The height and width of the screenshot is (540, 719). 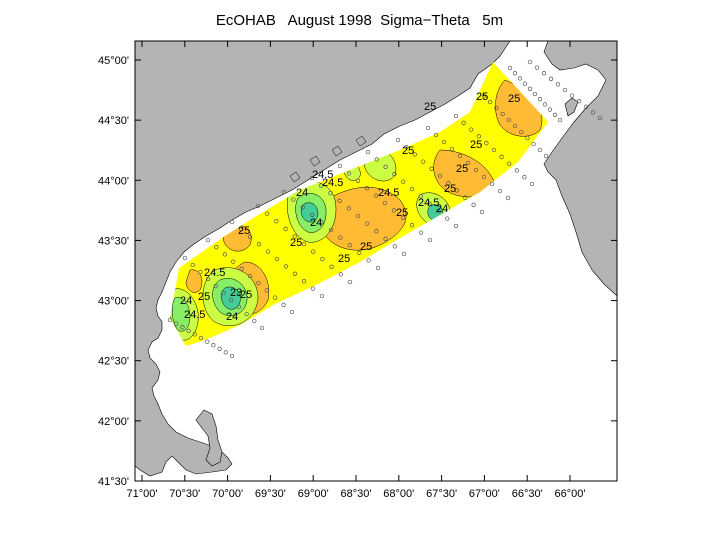 What do you see at coordinates (194, 281) in the screenshot?
I see `field-warm-patch` at bounding box center [194, 281].